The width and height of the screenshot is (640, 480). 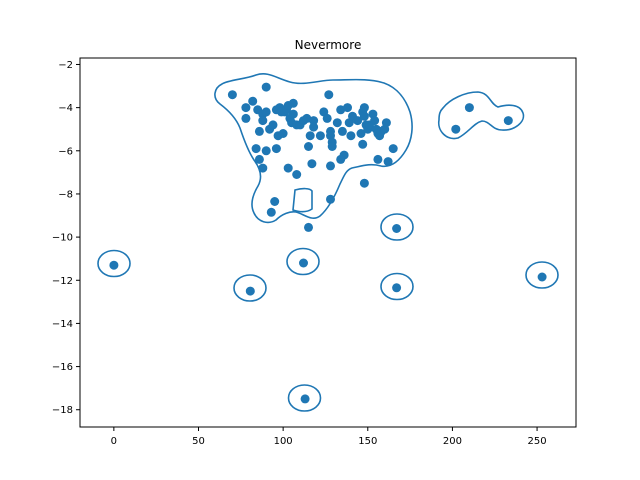 What do you see at coordinates (65, 194) in the screenshot?
I see `y-tick-label: −8` at bounding box center [65, 194].